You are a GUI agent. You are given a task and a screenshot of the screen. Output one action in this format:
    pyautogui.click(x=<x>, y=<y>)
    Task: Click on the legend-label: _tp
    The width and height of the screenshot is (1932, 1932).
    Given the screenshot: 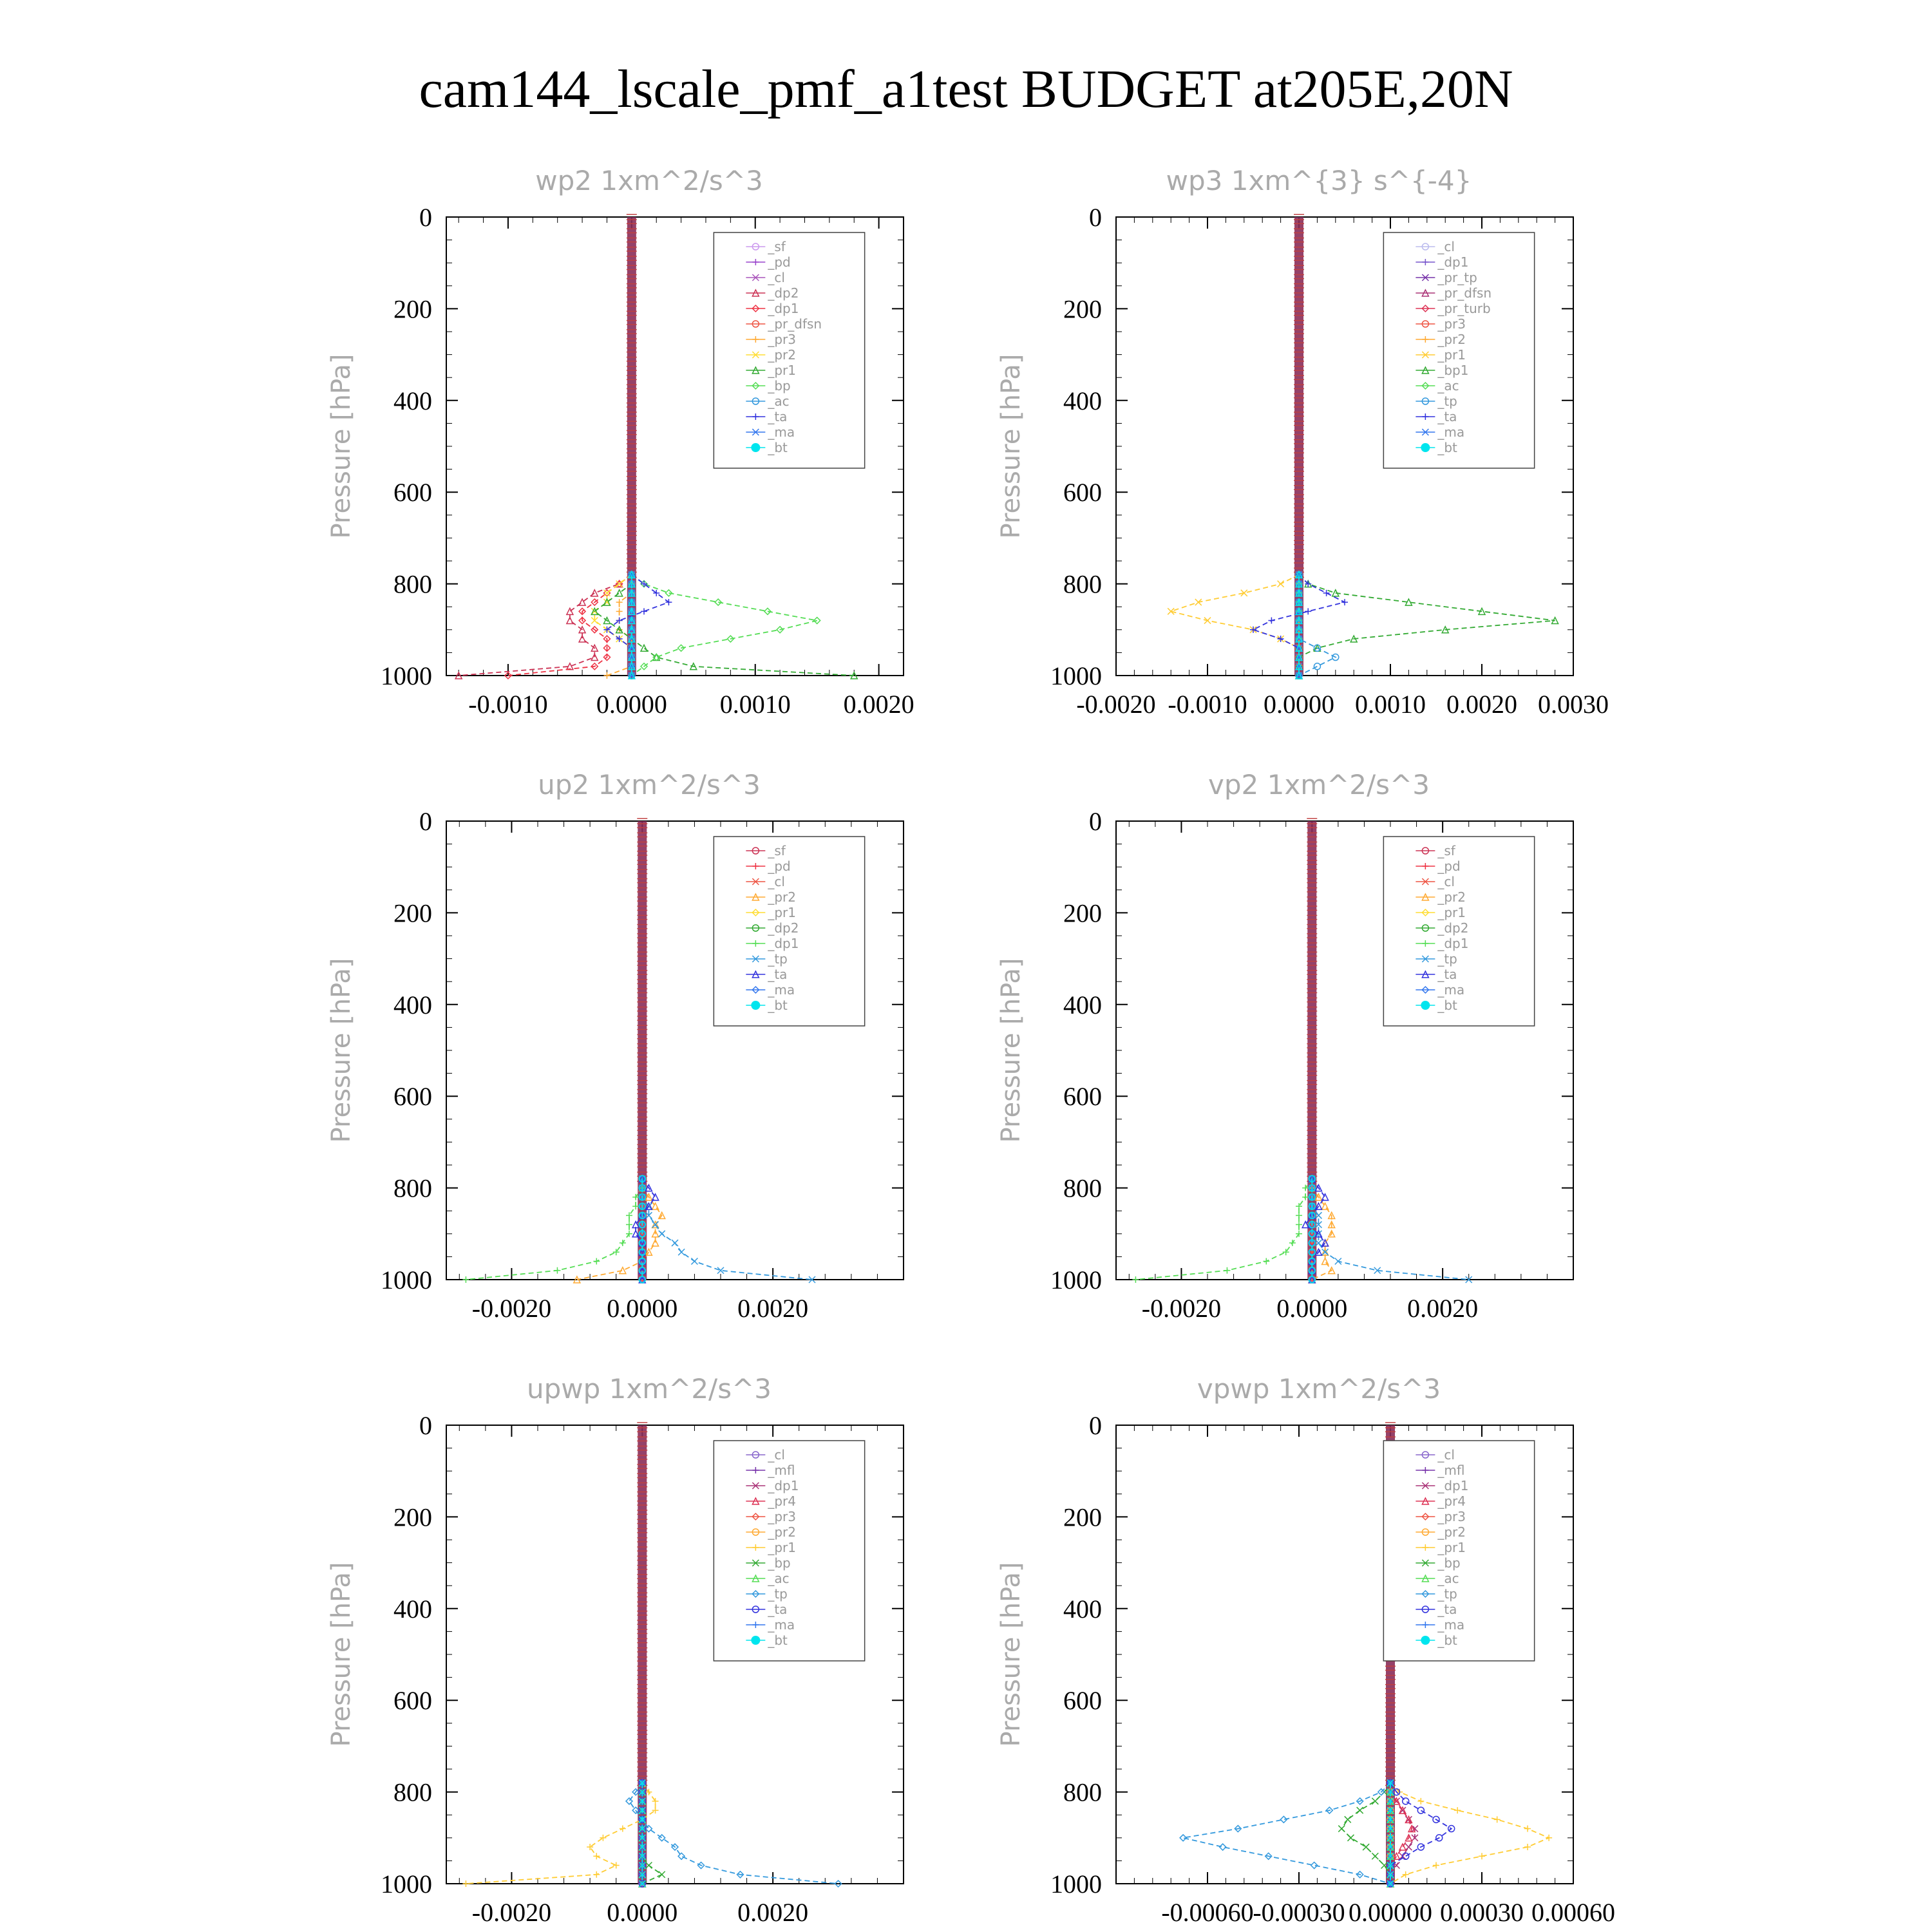 What is the action you would take?
    pyautogui.click(x=778, y=959)
    